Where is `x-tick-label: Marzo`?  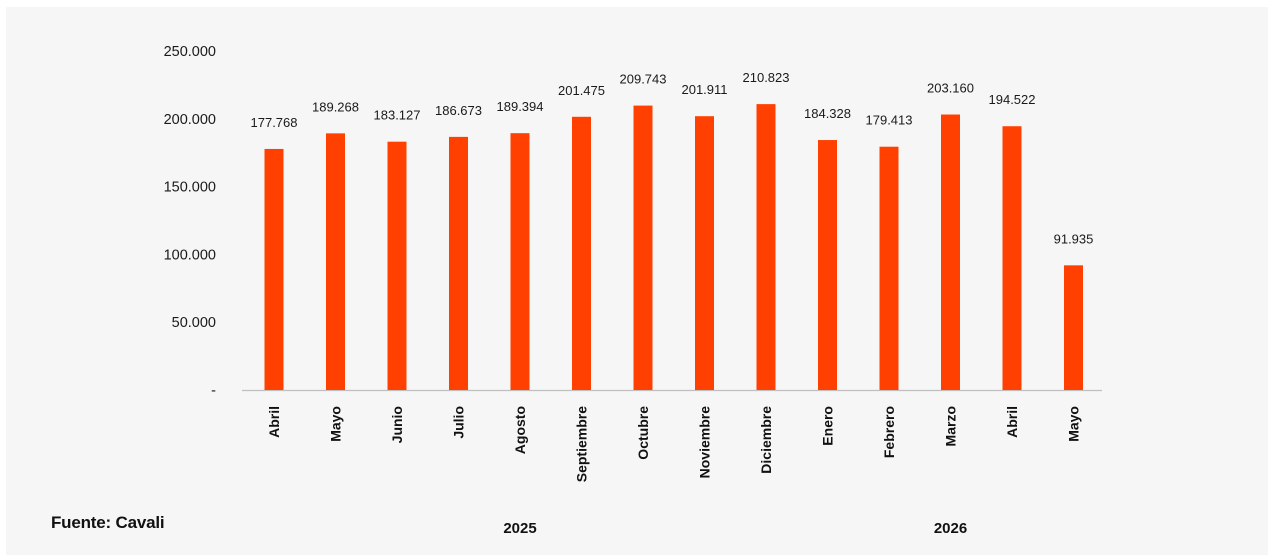
x-tick-label: Marzo is located at coordinates (951, 426).